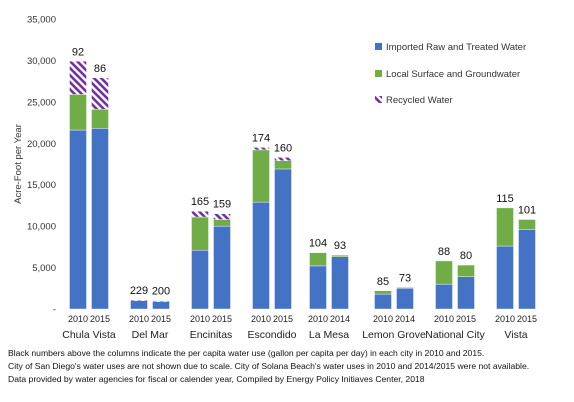 The height and width of the screenshot is (402, 574). Describe the element at coordinates (505, 199) in the screenshot. I see `per-capita-label: 115` at that location.